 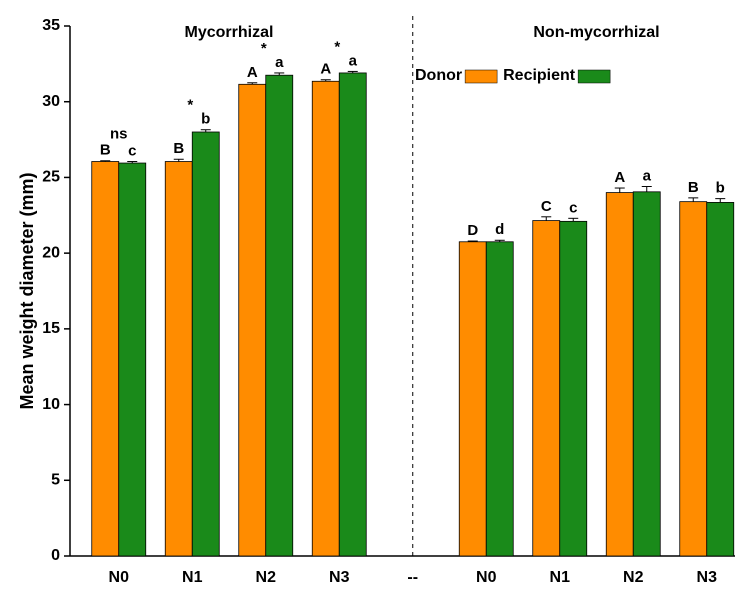 What do you see at coordinates (51, 252) in the screenshot?
I see `y-tick-label: 20` at bounding box center [51, 252].